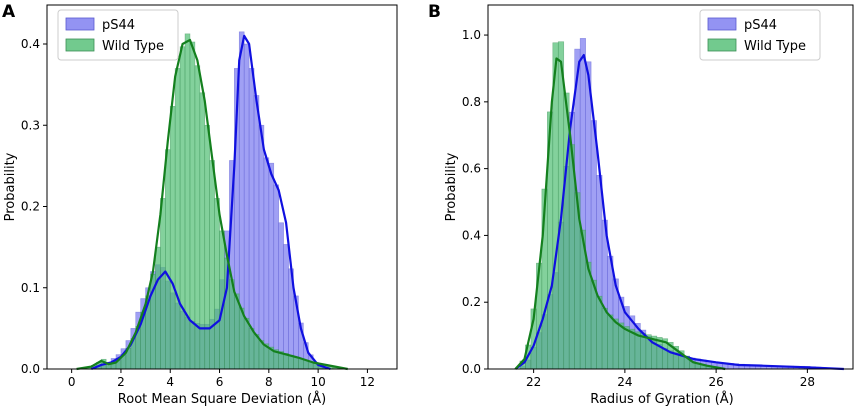 The width and height of the screenshot is (858, 410). I want to click on x-tick-label: 26, so click(715, 382).